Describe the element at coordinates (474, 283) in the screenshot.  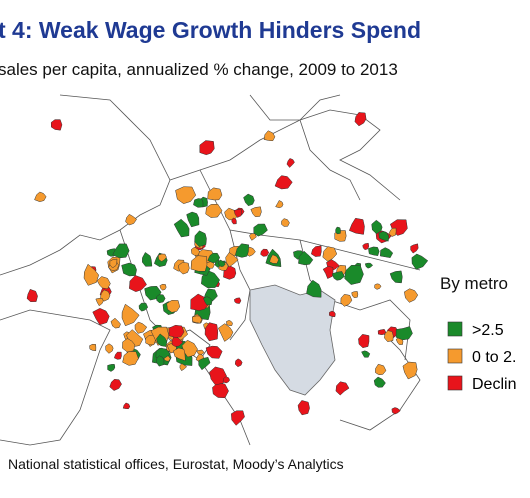
I see `legend-title: By metro` at that location.